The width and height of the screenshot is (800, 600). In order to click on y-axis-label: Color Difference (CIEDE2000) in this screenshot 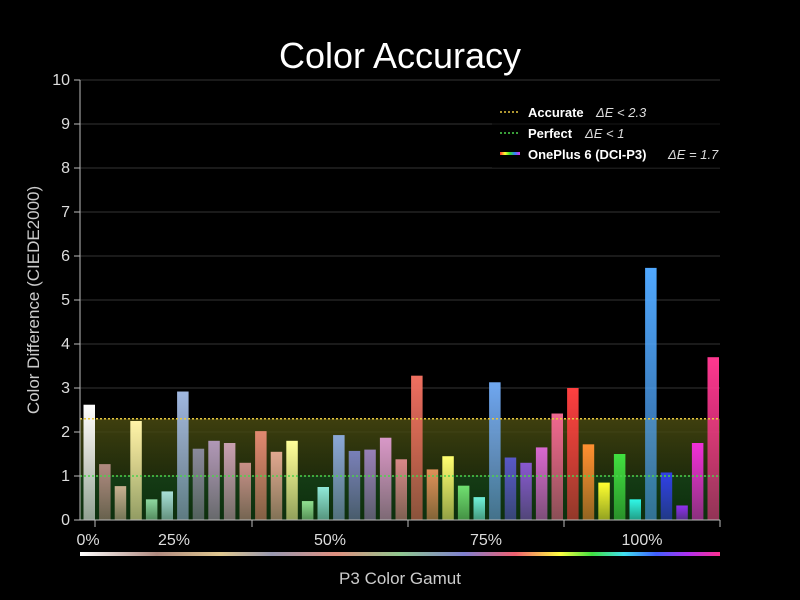, I will do `click(33, 300)`.